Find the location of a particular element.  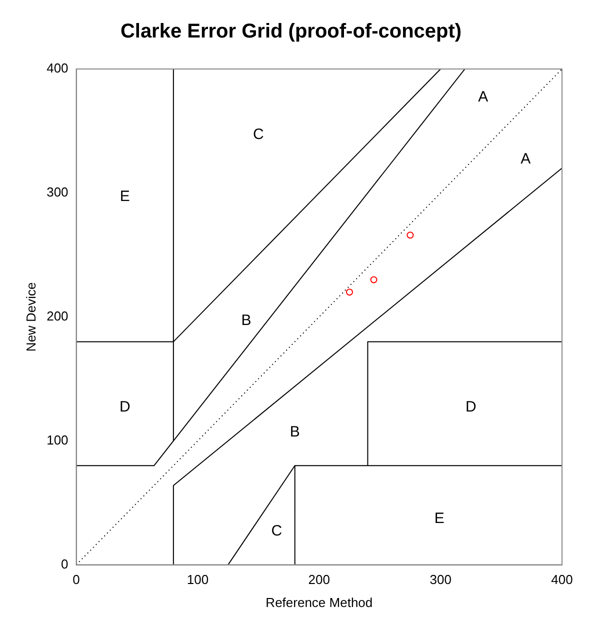

y-tick-label: 300 is located at coordinates (57, 192).